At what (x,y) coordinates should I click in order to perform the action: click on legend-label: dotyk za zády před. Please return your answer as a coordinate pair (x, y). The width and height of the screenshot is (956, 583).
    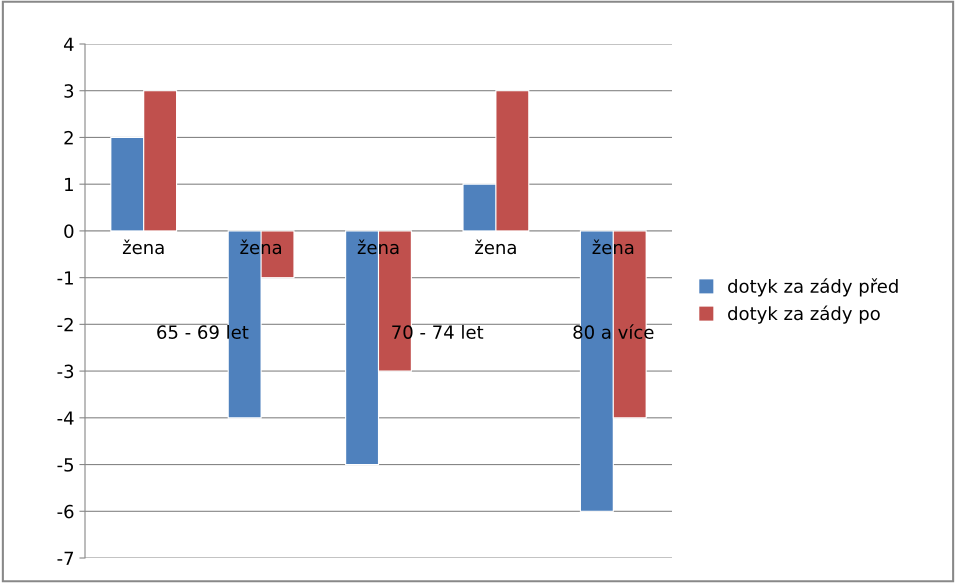
    Looking at the image, I should click on (813, 287).